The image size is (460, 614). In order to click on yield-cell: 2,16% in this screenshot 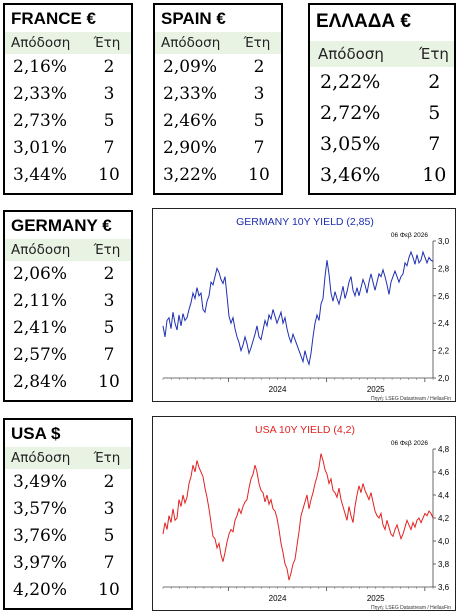, I will do `click(40, 67)`.